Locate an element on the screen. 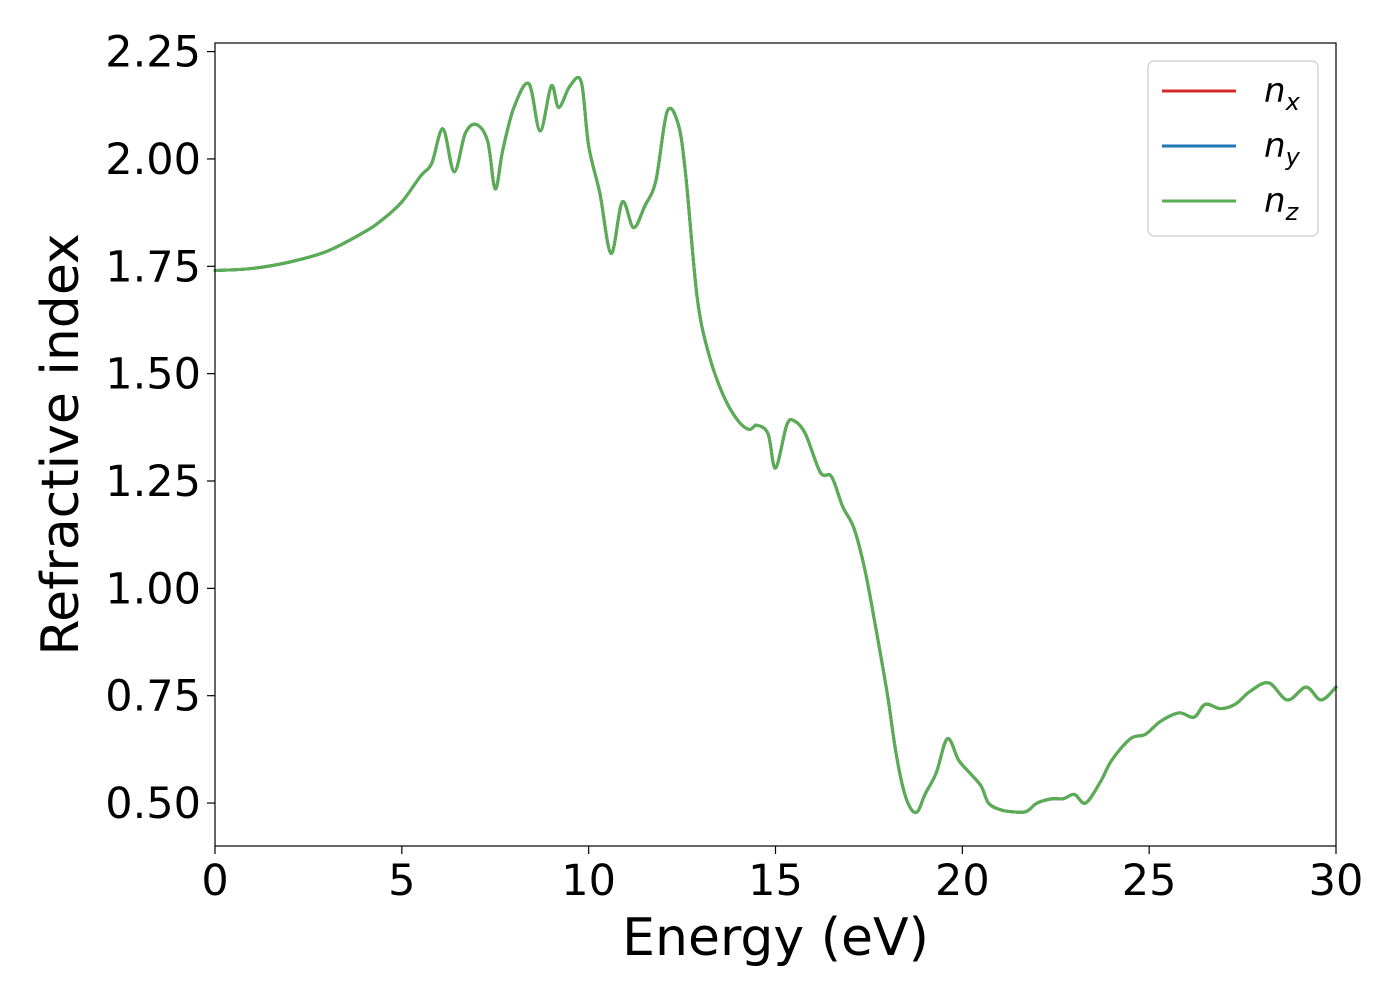 The width and height of the screenshot is (1400, 1000). legend-box is located at coordinates (1233, 148).